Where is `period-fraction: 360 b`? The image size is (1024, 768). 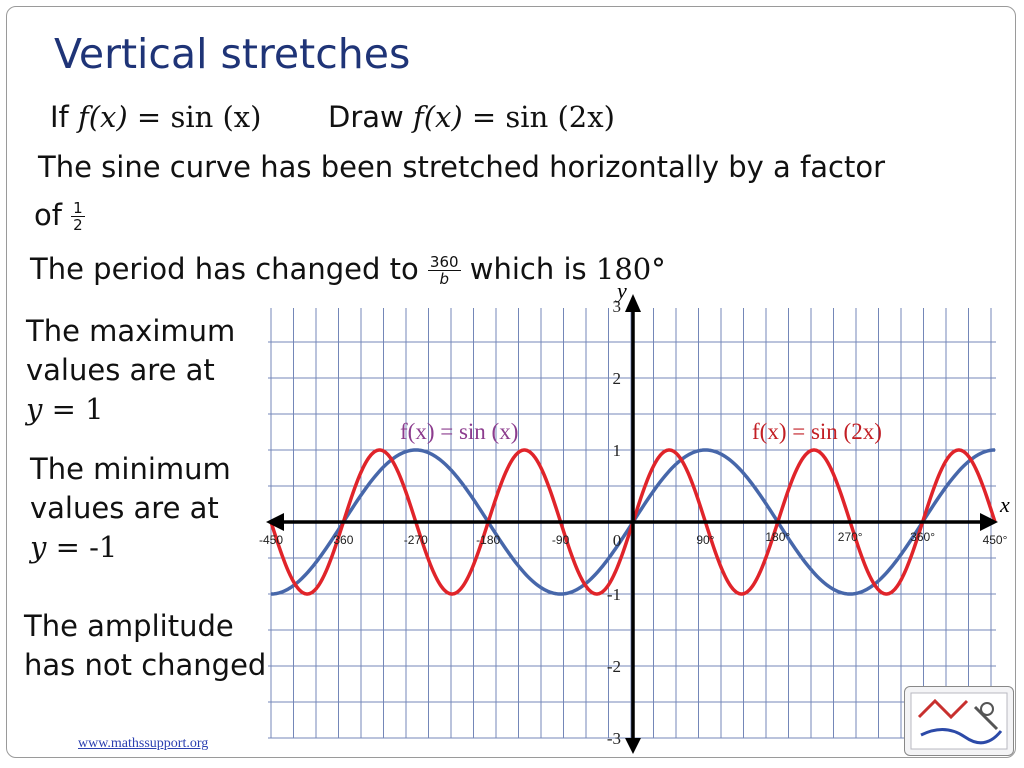
period-fraction: 360 b is located at coordinates (444, 270).